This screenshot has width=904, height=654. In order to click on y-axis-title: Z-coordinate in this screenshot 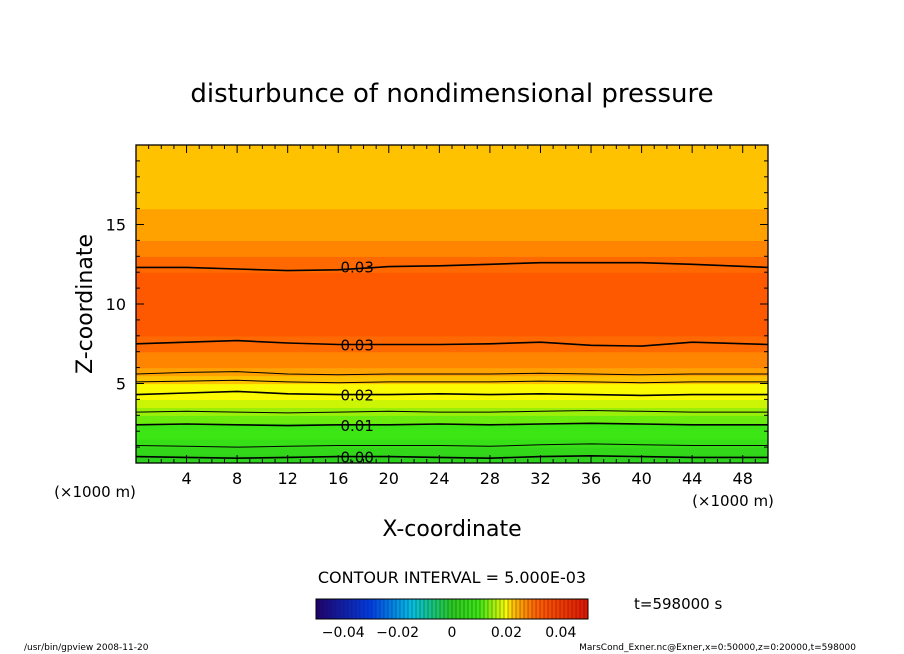, I will do `click(85, 304)`.